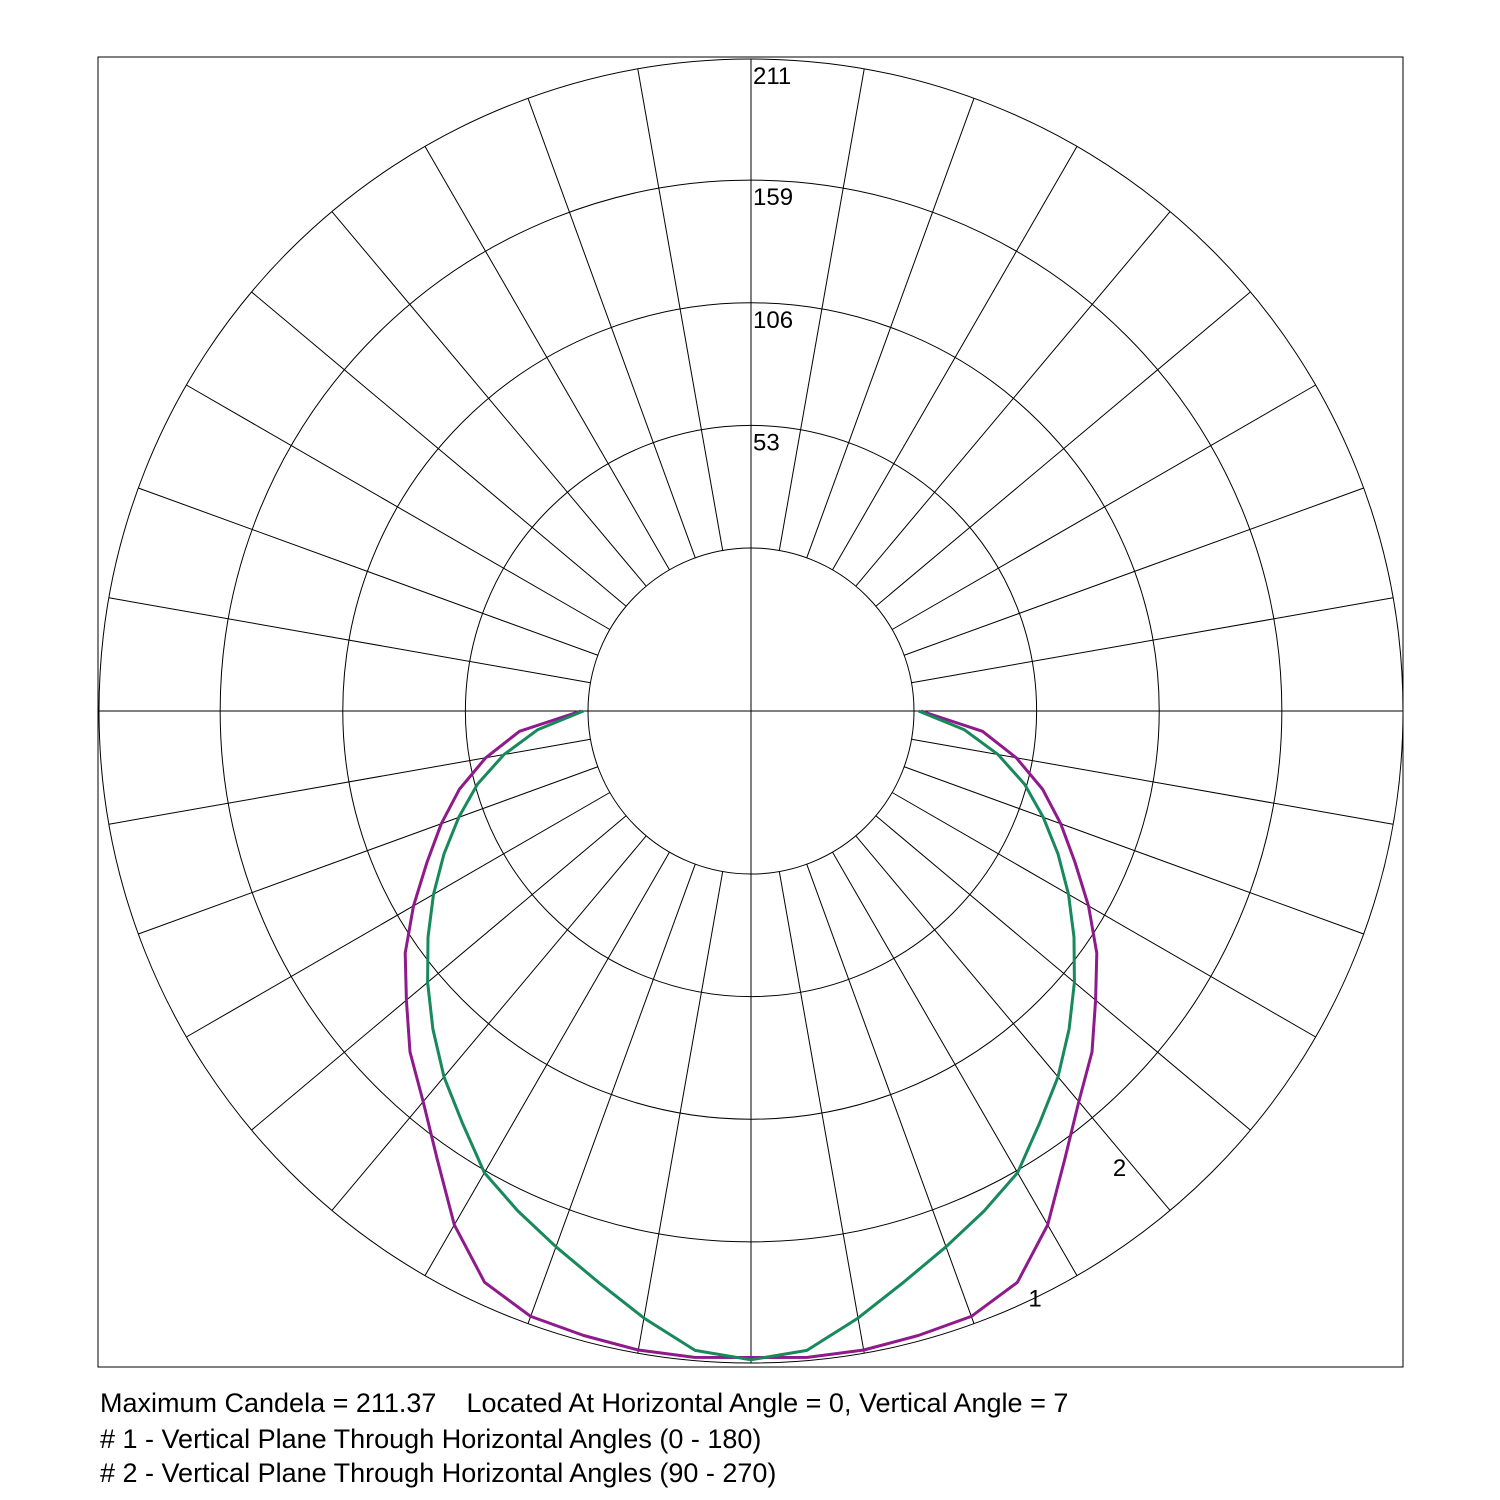  I want to click on ring-label-1: 53, so click(766, 442).